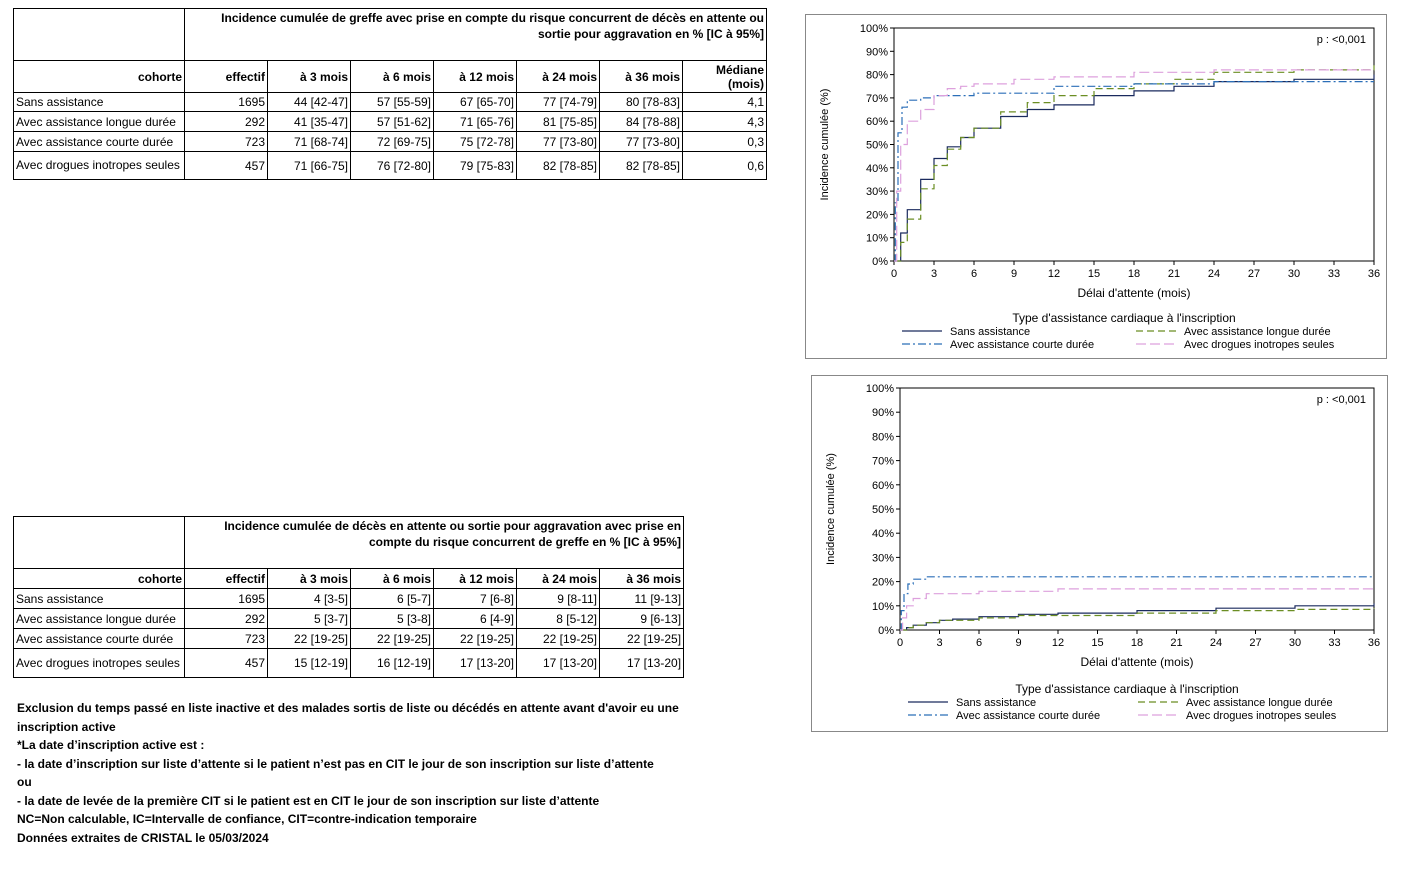 The width and height of the screenshot is (1402, 872). What do you see at coordinates (886, 631) in the screenshot?
I see `y-tick-label: 0%` at bounding box center [886, 631].